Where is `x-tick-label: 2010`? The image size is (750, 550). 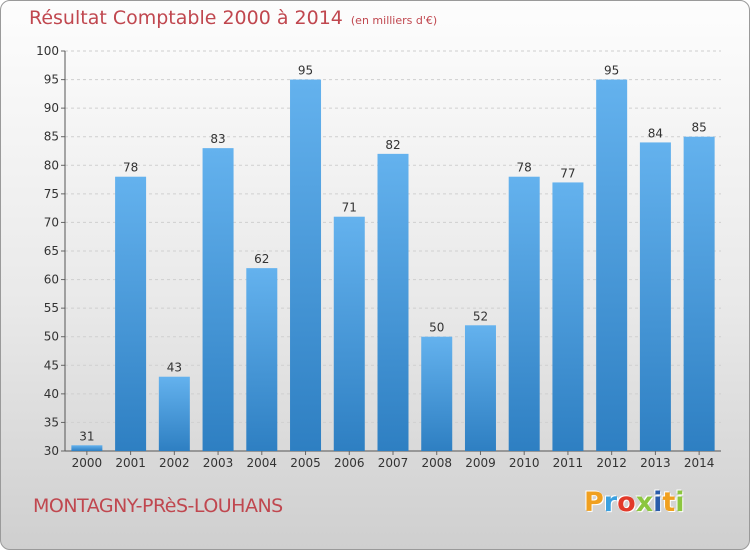
x-tick-label: 2010 is located at coordinates (524, 463).